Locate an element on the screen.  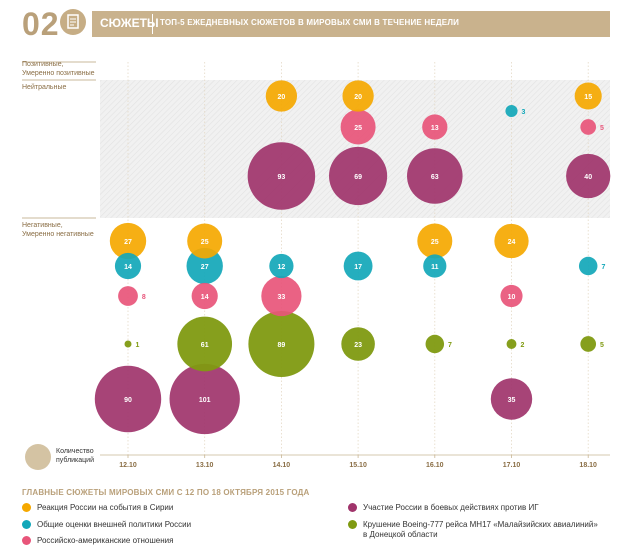
series-foreign-policy-label: 3 is located at coordinates (524, 112).